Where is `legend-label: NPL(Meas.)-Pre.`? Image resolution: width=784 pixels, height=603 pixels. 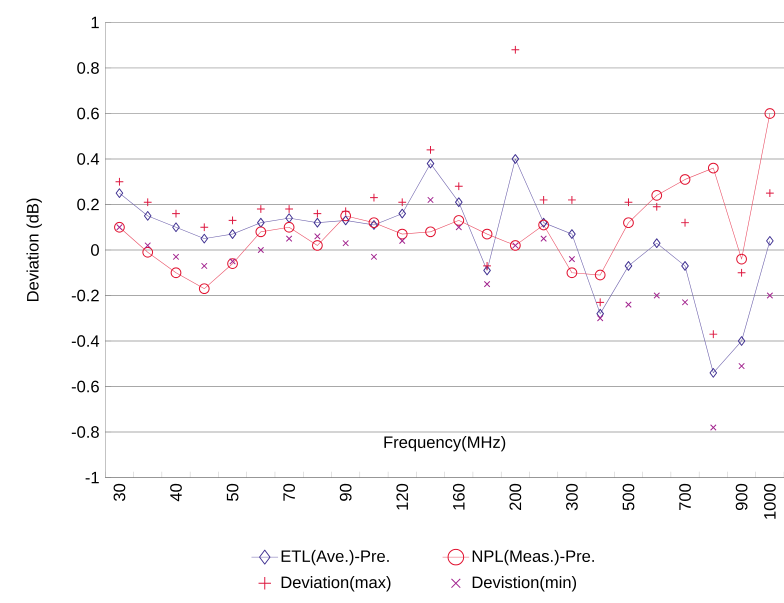 legend-label: NPL(Meas.)-Pre. is located at coordinates (533, 558).